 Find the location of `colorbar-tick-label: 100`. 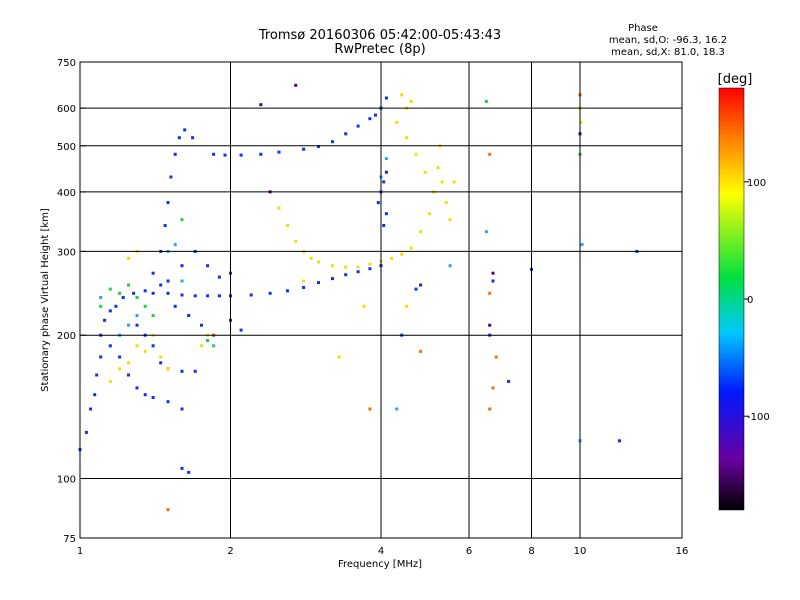

colorbar-tick-label: 100 is located at coordinates (756, 183).